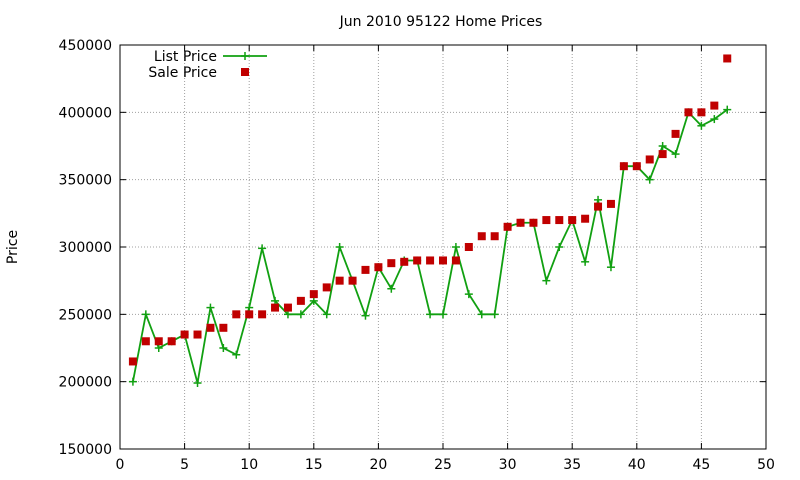 The height and width of the screenshot is (480, 800). What do you see at coordinates (182, 73) in the screenshot?
I see `legend-label: Sale Price` at bounding box center [182, 73].